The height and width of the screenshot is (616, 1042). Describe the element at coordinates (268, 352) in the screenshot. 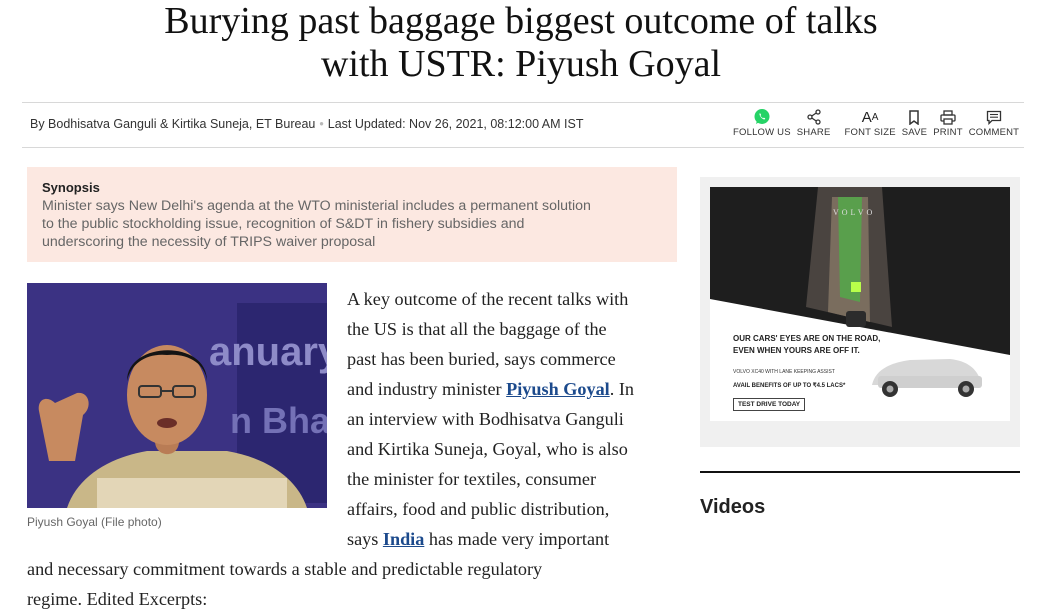

I see `photo-backdrop-text-1: anuary` at that location.